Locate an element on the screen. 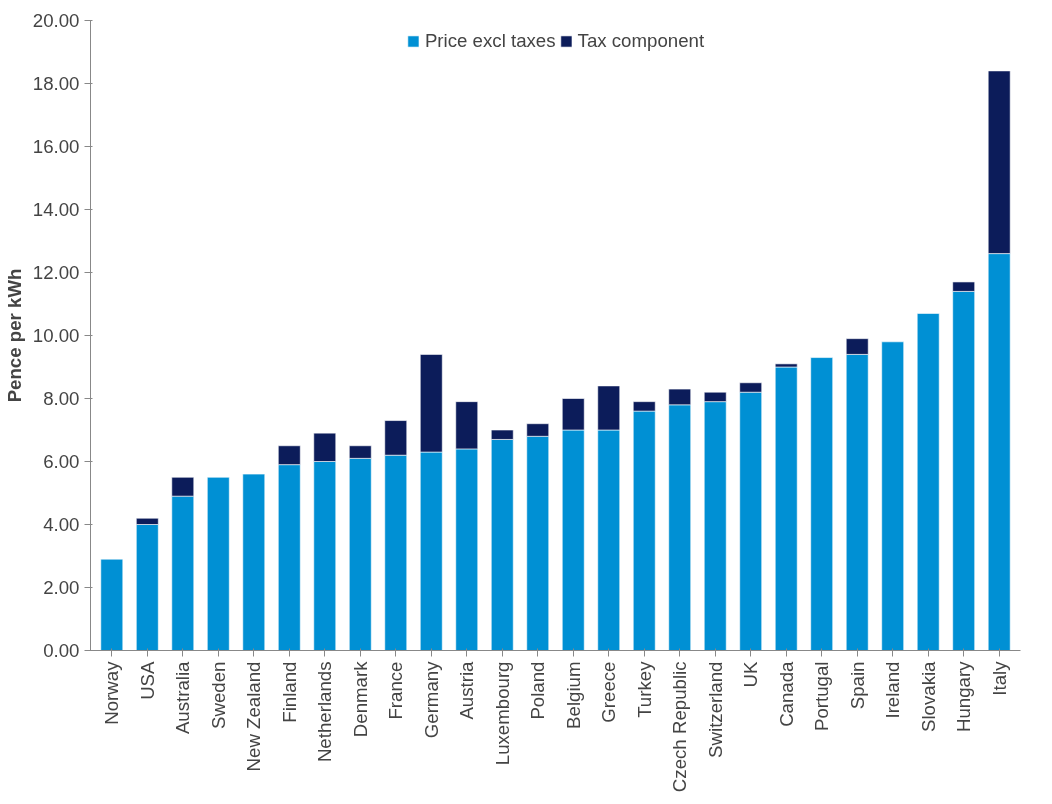  y-tick-label: 10.00 is located at coordinates (56, 335).